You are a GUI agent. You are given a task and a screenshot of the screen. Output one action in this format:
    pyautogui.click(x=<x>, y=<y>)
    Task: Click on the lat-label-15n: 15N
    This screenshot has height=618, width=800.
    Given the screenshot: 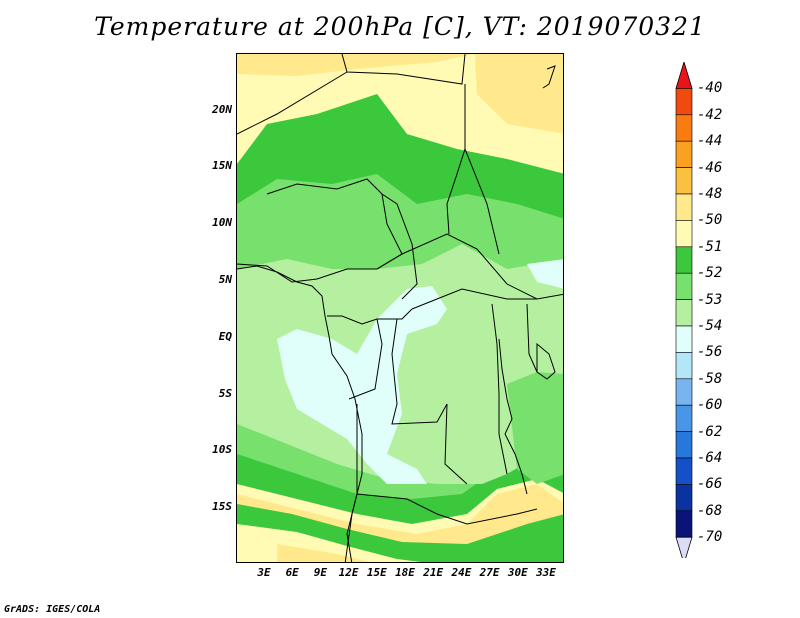 What is the action you would take?
    pyautogui.click(x=222, y=165)
    